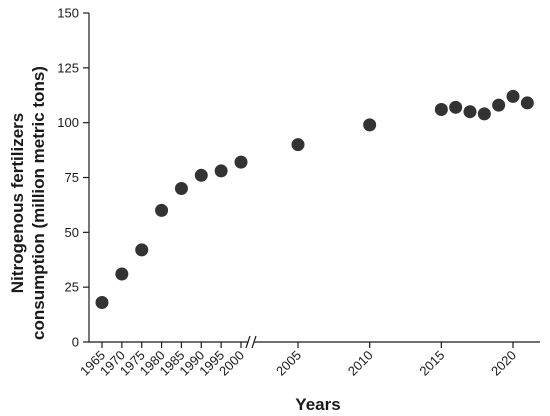 The height and width of the screenshot is (416, 550). I want to click on x-tick-label: 2015, so click(431, 363).